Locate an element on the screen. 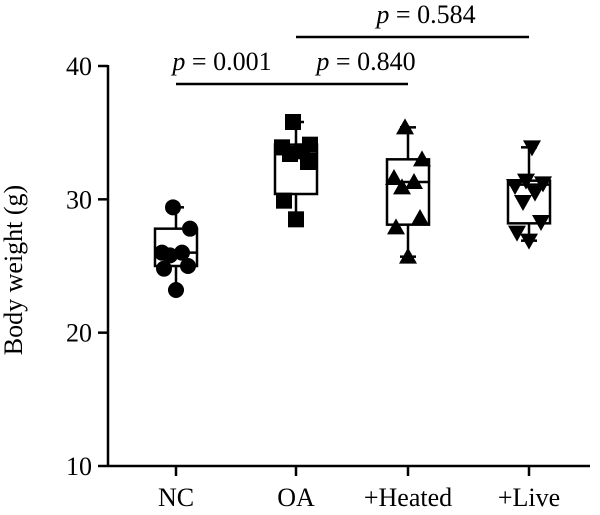 The image size is (600, 515). x-tick-label: +Live is located at coordinates (529, 497).